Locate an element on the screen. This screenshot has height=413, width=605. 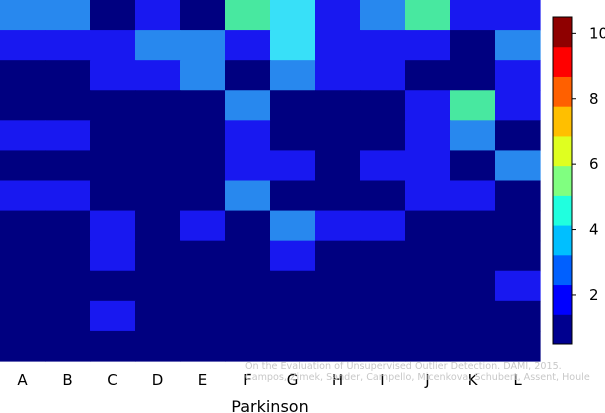
x-tick-labels: A B C D E F G H I J K L is located at coordinates (269, 380).